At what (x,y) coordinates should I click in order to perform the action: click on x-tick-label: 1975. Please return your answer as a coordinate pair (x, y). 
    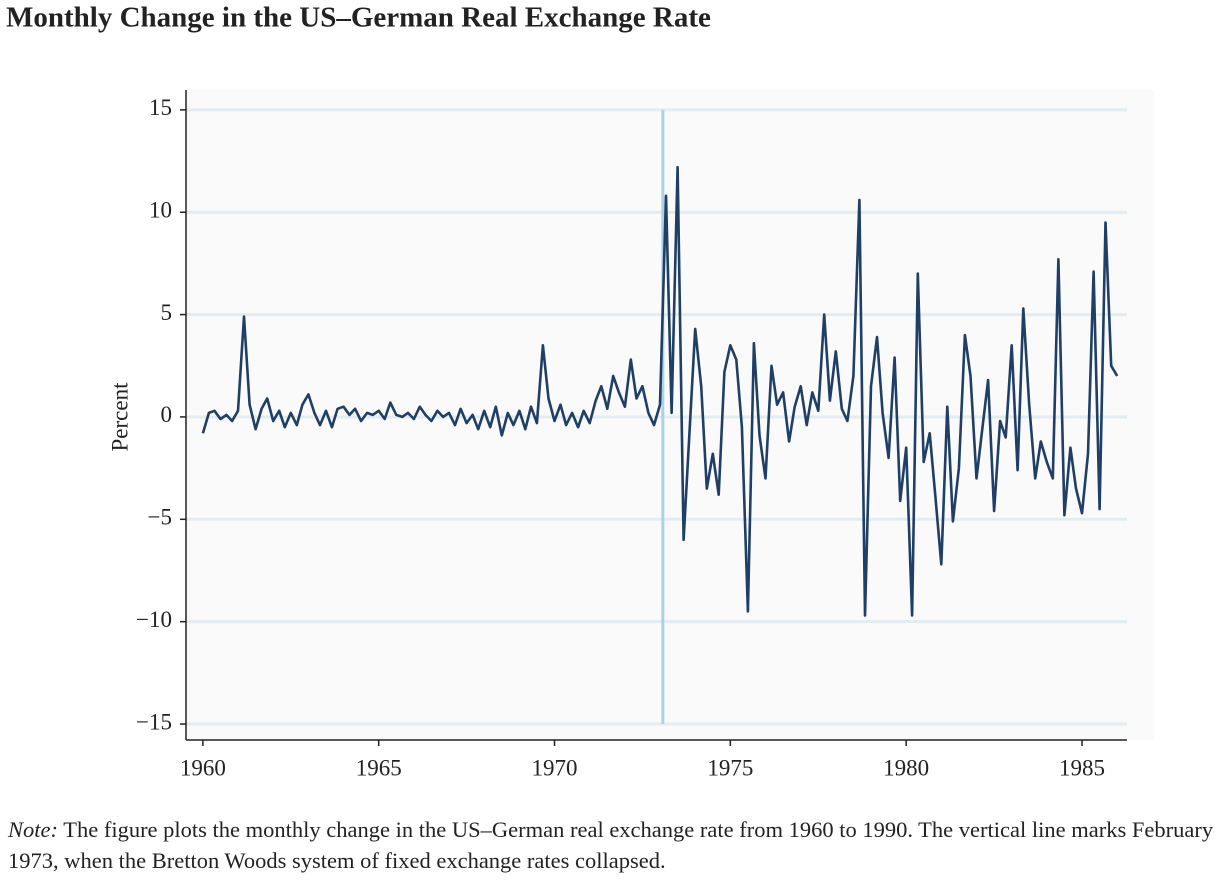
    Looking at the image, I should click on (730, 767).